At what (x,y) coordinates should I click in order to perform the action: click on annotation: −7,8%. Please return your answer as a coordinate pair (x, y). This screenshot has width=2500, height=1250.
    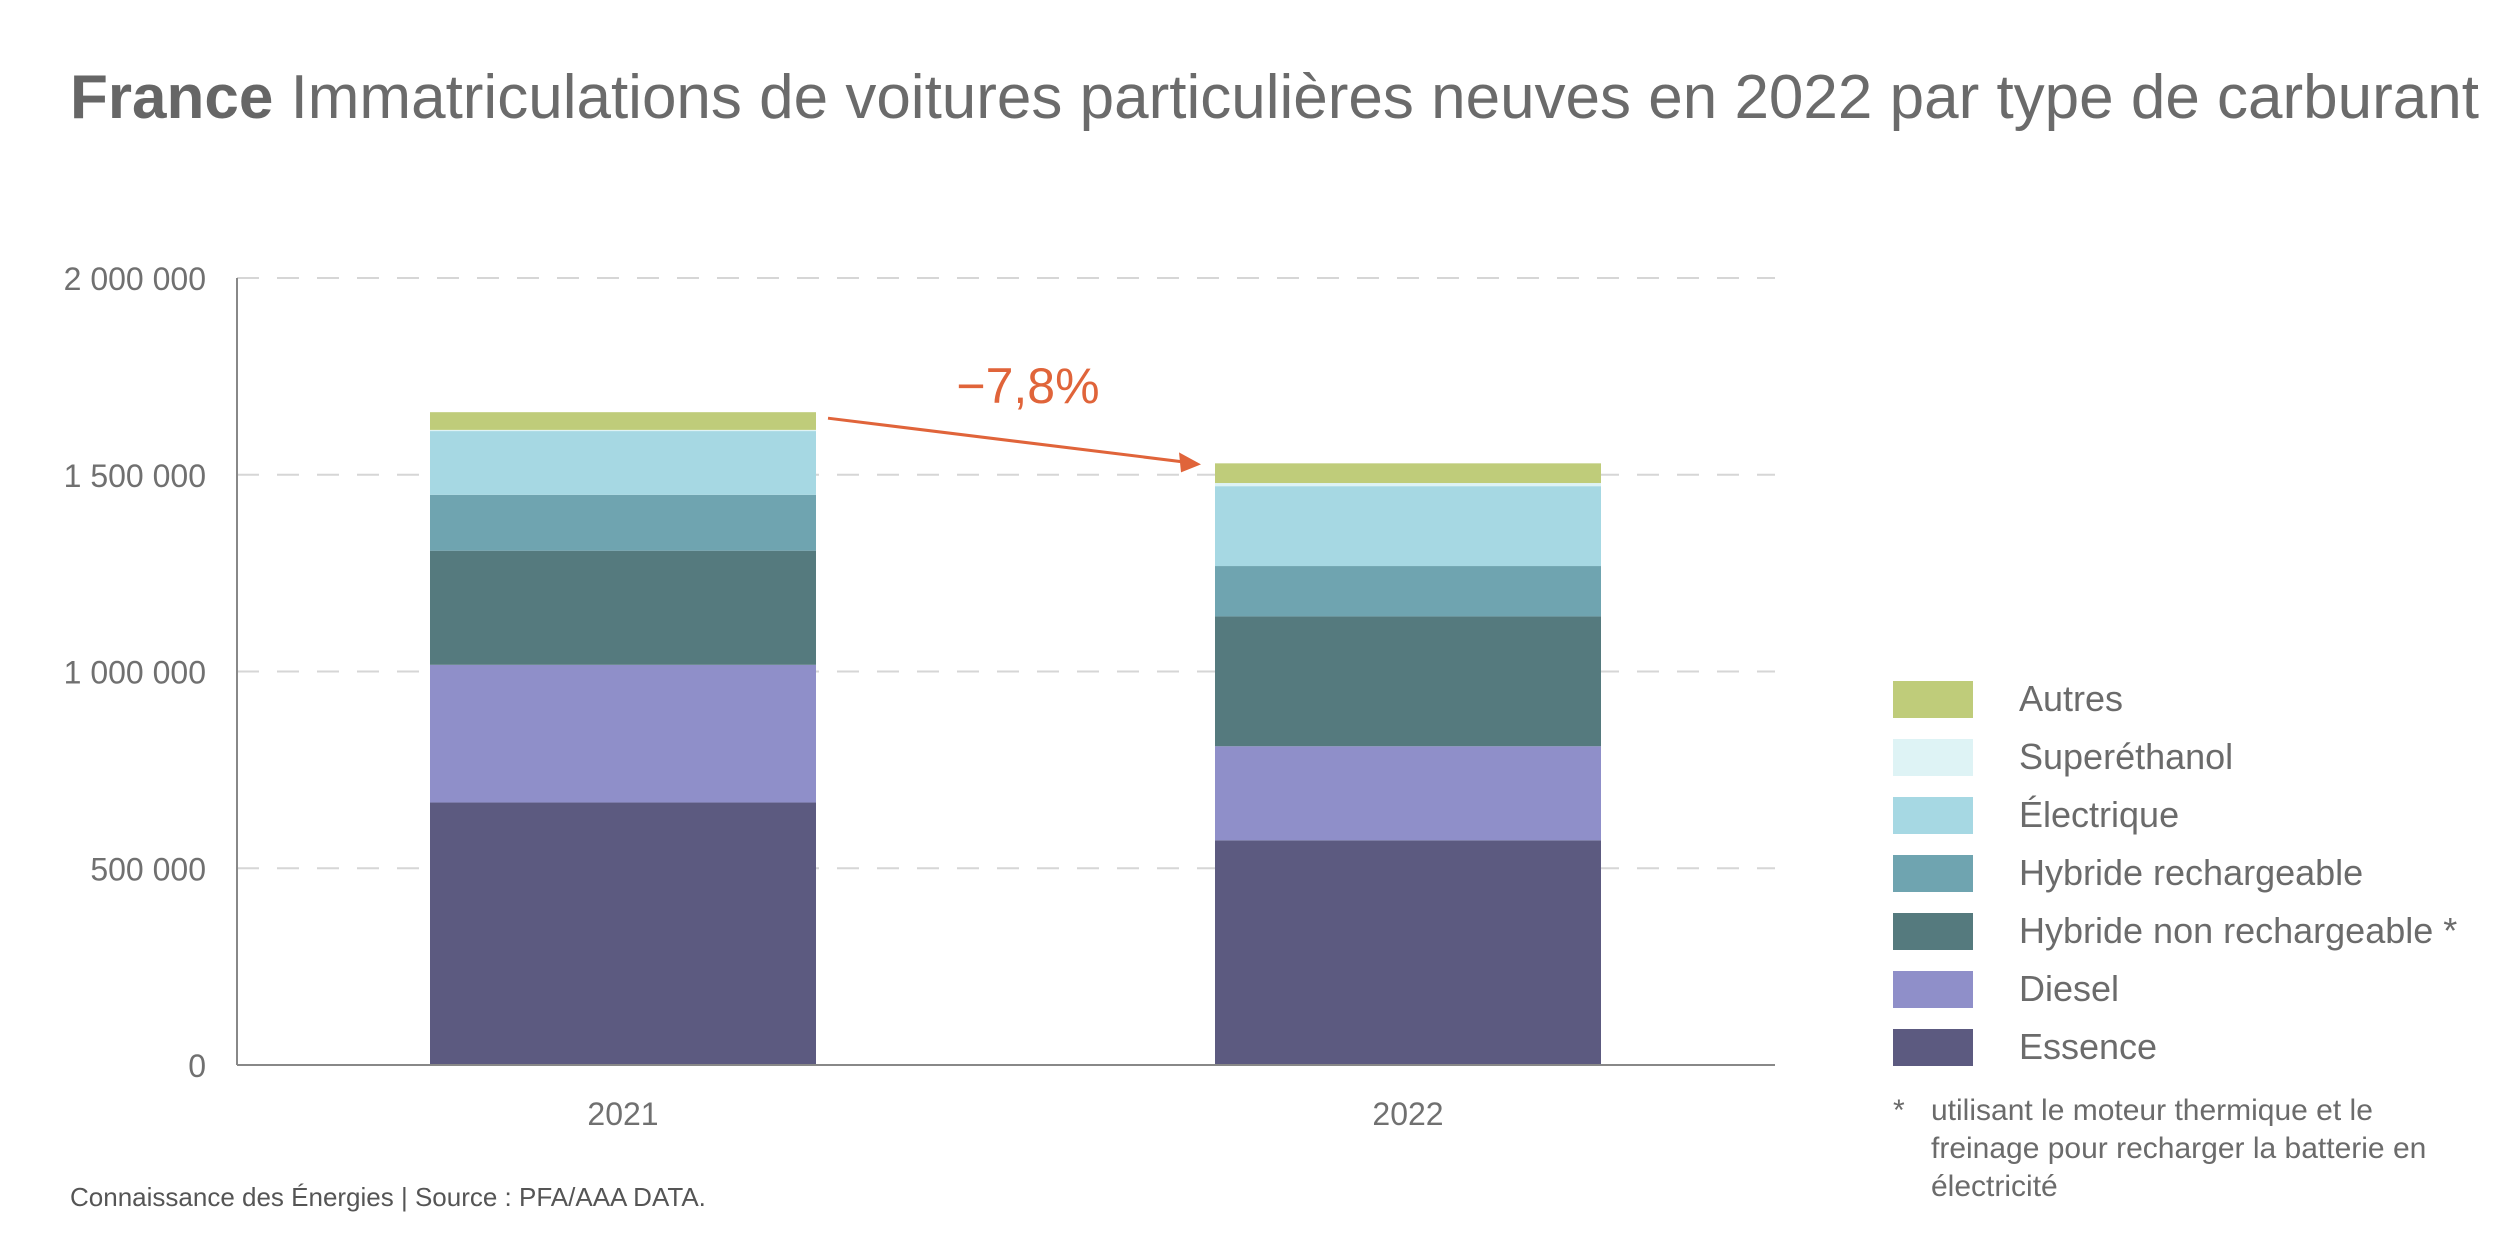
    Looking at the image, I should click on (1014, 415).